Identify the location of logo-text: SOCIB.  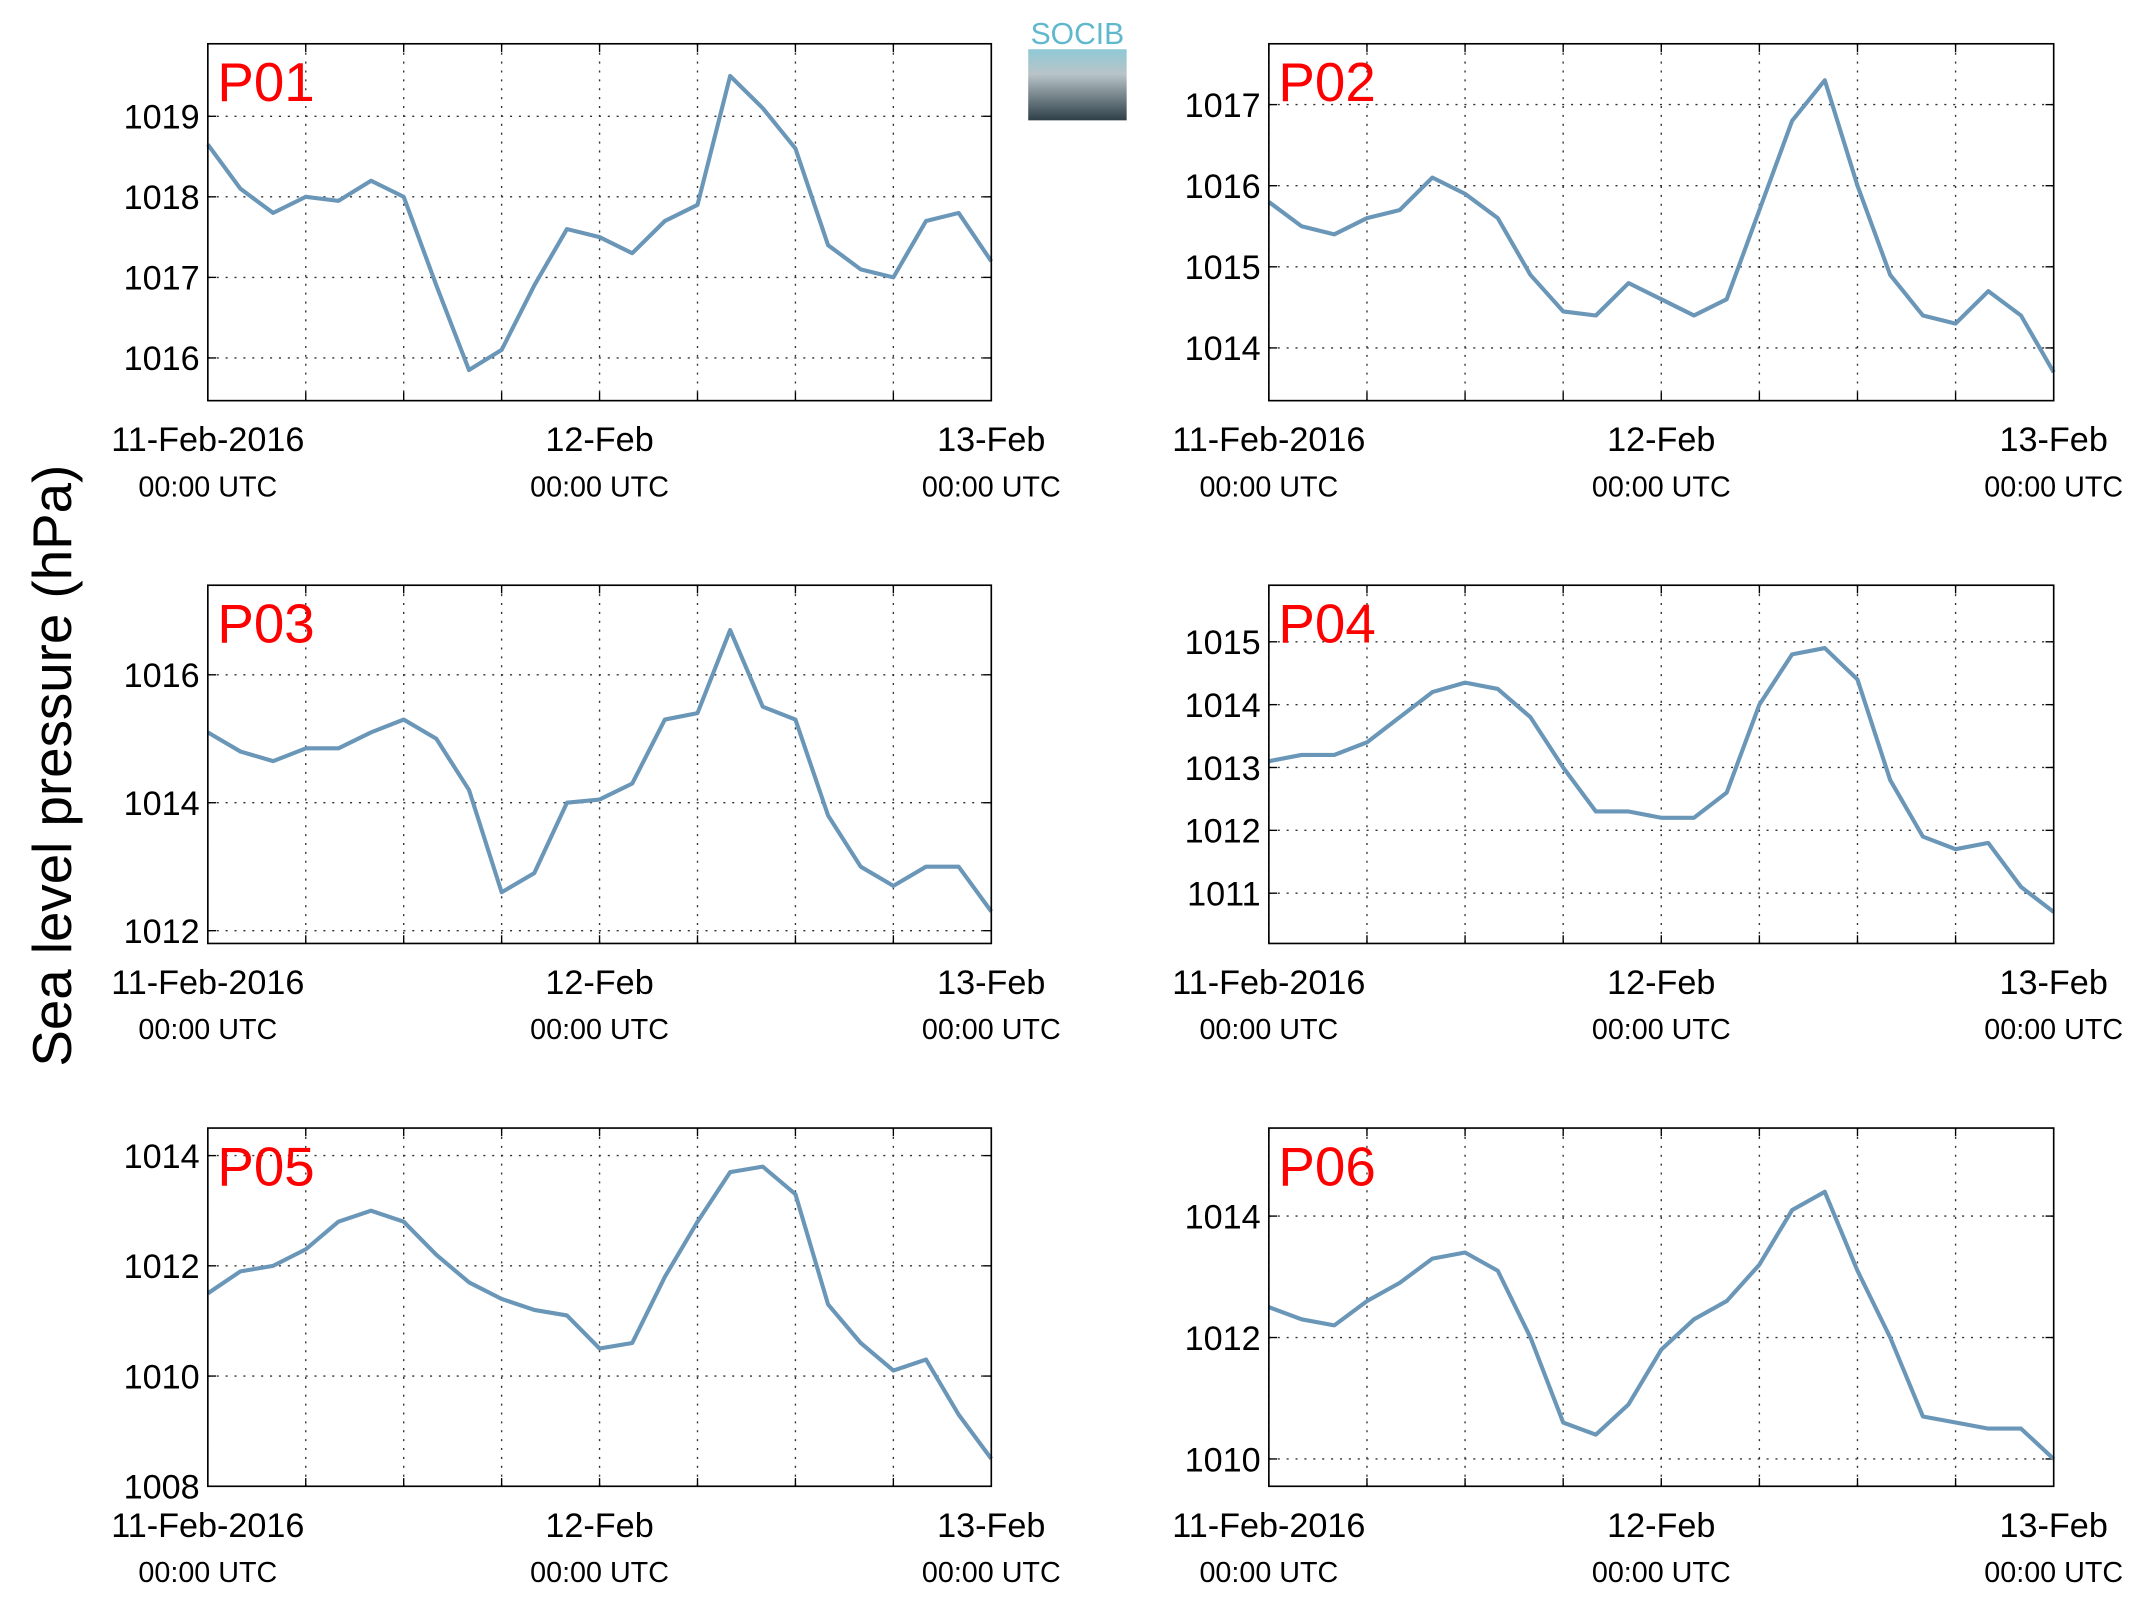
(1078, 34).